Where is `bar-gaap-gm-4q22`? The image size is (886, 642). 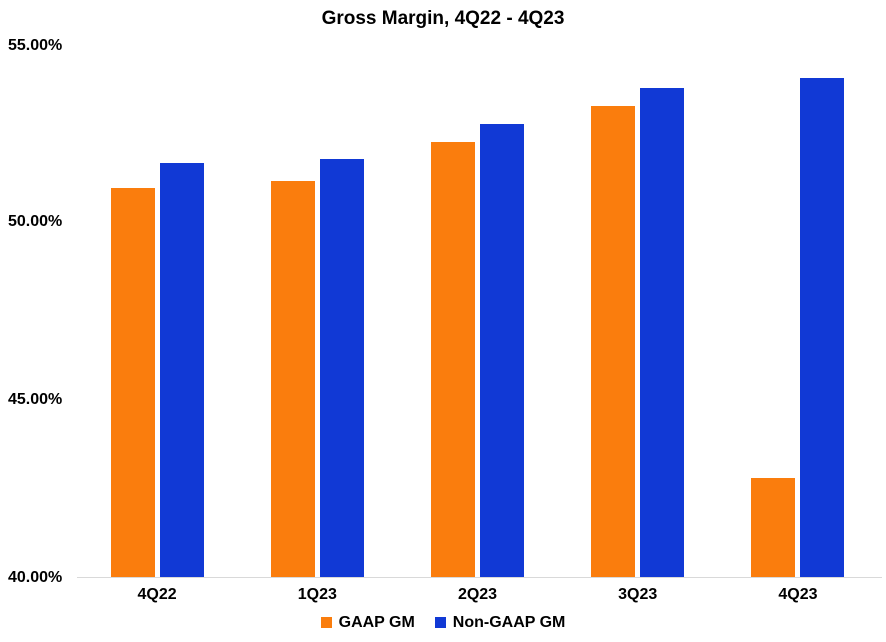 bar-gaap-gm-4q22 is located at coordinates (132, 382).